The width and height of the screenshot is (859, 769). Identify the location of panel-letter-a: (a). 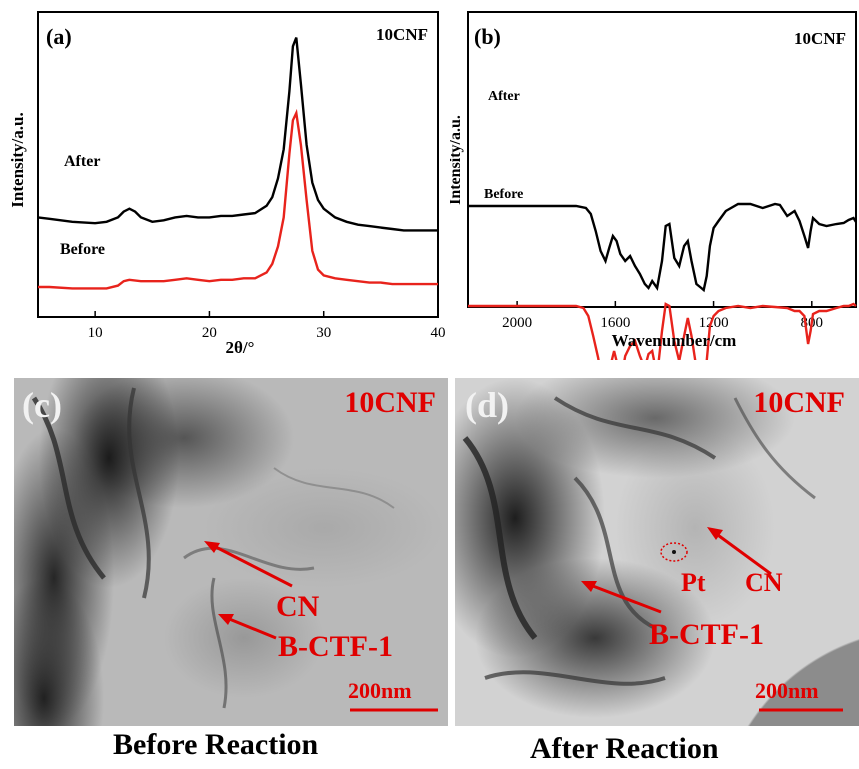
(59, 36).